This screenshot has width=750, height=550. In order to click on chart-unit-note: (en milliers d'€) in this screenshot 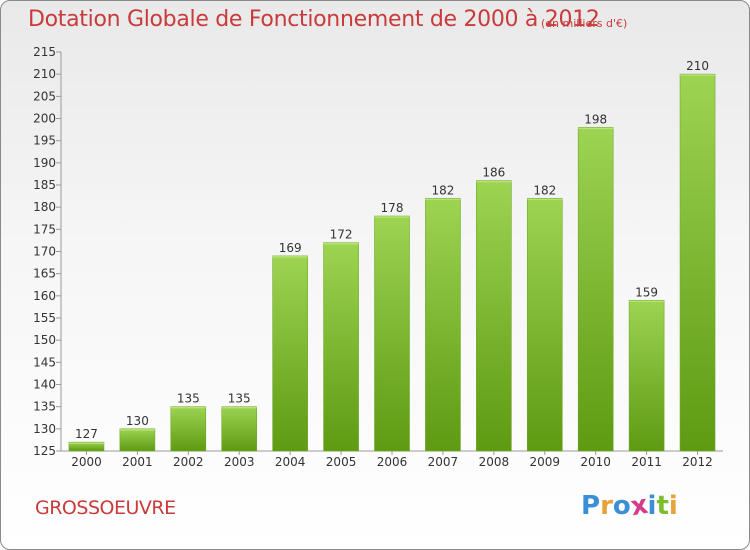, I will do `click(584, 23)`.